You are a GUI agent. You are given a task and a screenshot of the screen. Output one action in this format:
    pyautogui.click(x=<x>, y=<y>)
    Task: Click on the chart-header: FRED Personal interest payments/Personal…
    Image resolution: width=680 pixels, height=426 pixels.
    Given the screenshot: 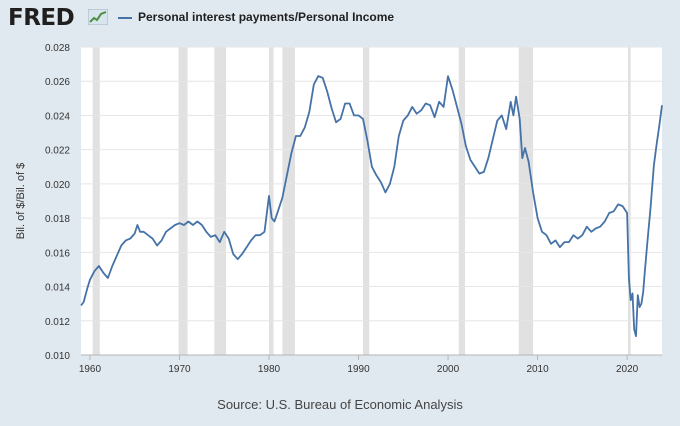 What is the action you would take?
    pyautogui.click(x=340, y=20)
    